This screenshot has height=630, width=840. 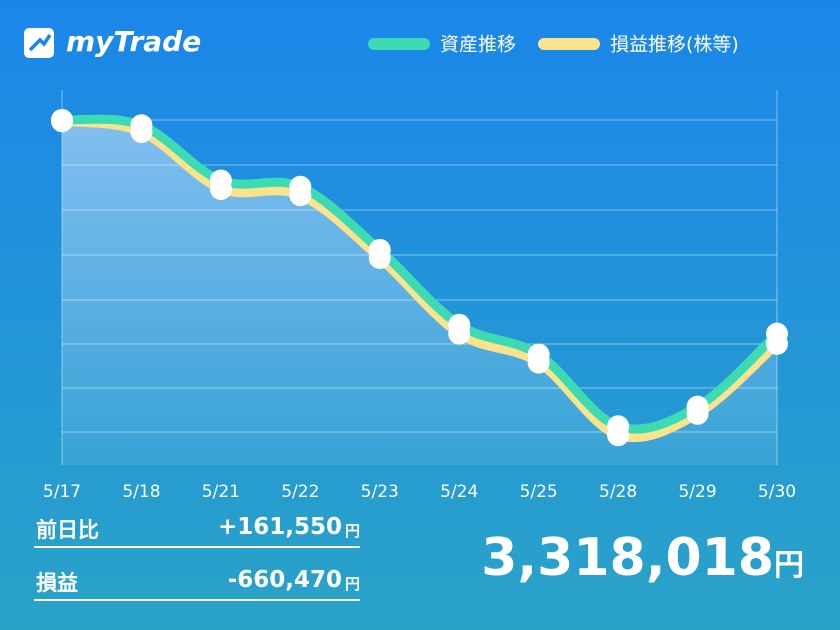 I want to click on value: -660,470, so click(x=284, y=580).